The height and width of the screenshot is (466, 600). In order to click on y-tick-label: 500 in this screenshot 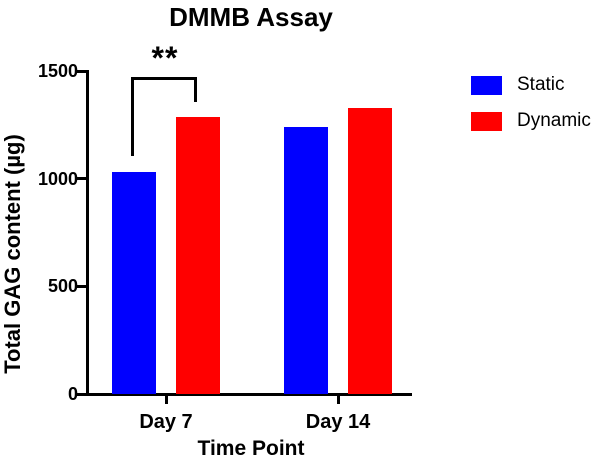, I will do `click(62, 286)`.